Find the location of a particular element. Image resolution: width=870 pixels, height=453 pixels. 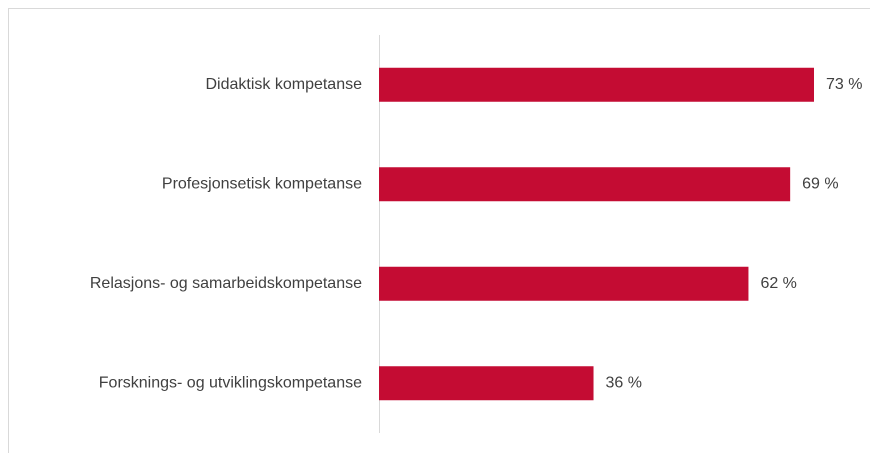

category-label: Forsknings- og utviklingskompetanse is located at coordinates (230, 382).